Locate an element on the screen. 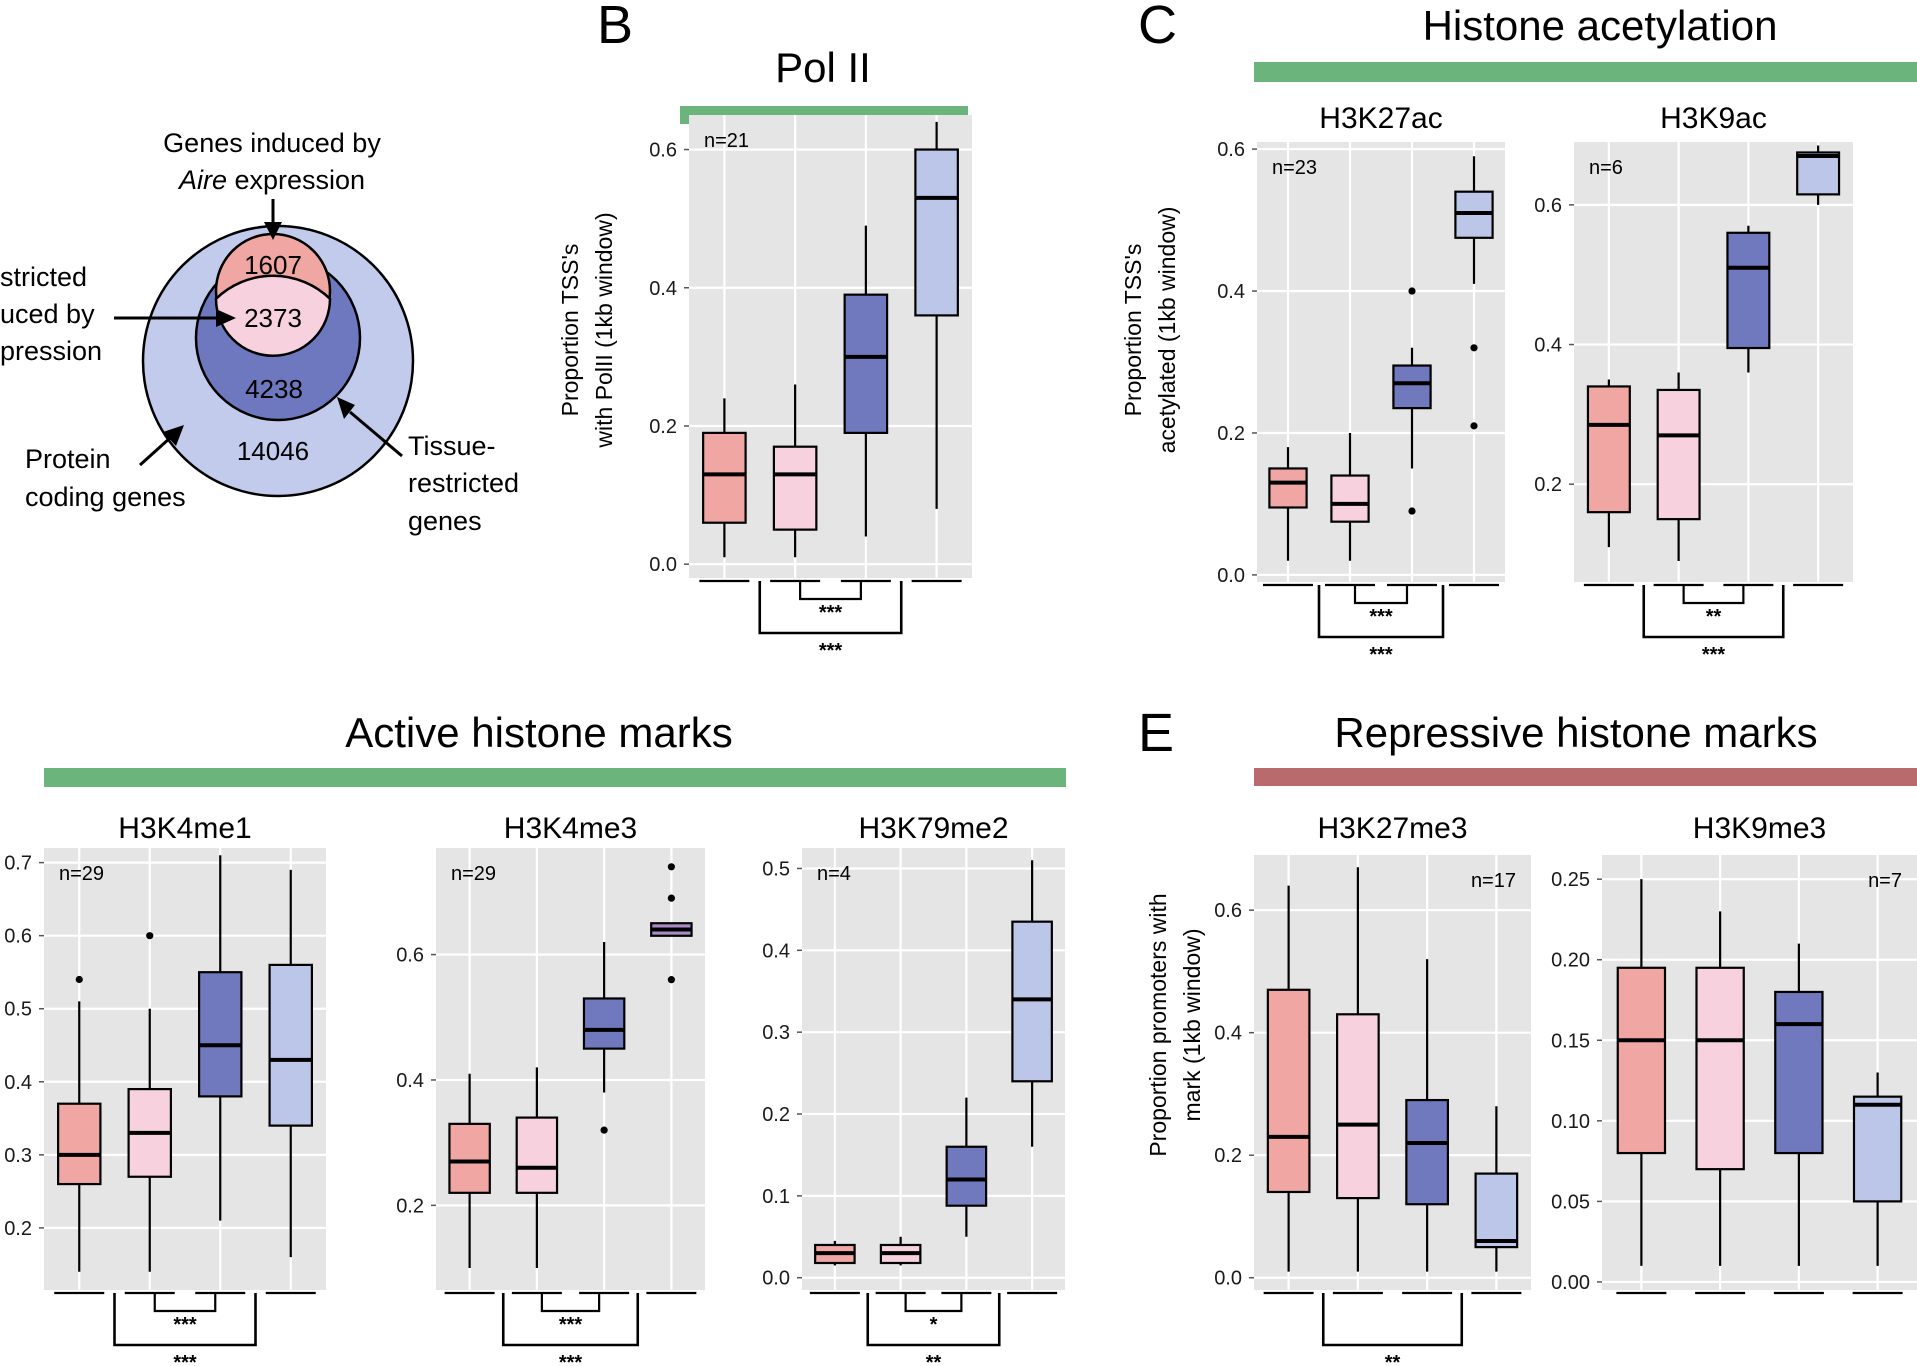  venn-label-aire-line2: Aire expression is located at coordinates (271, 180).